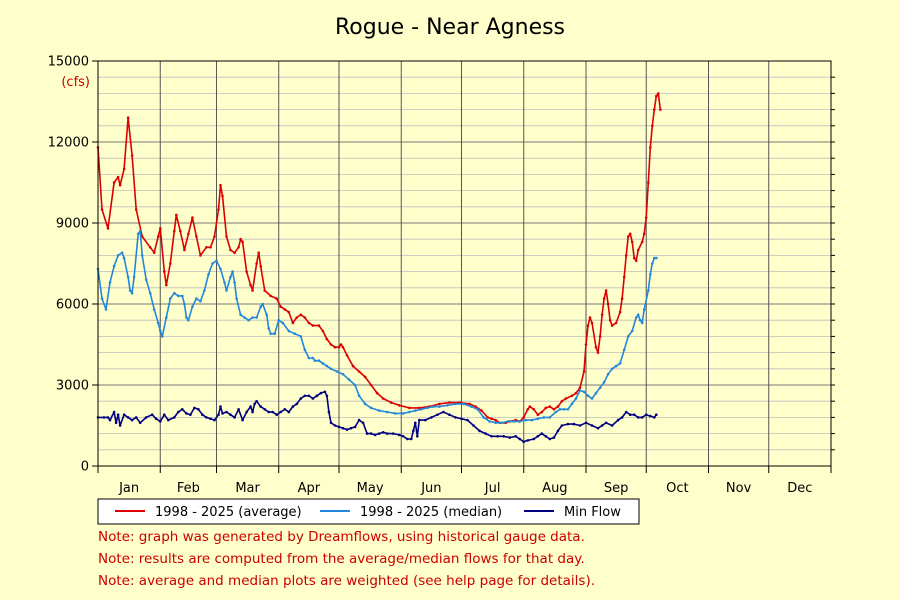 The height and width of the screenshot is (600, 900). What do you see at coordinates (370, 488) in the screenshot?
I see `x-month-label: May` at bounding box center [370, 488].